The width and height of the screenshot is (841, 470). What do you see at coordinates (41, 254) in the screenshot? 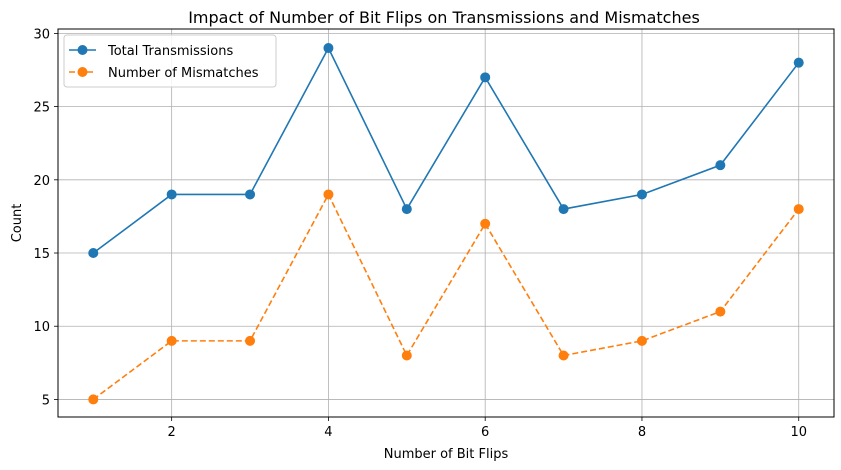
I see `y-tick-label: 15` at bounding box center [41, 254].